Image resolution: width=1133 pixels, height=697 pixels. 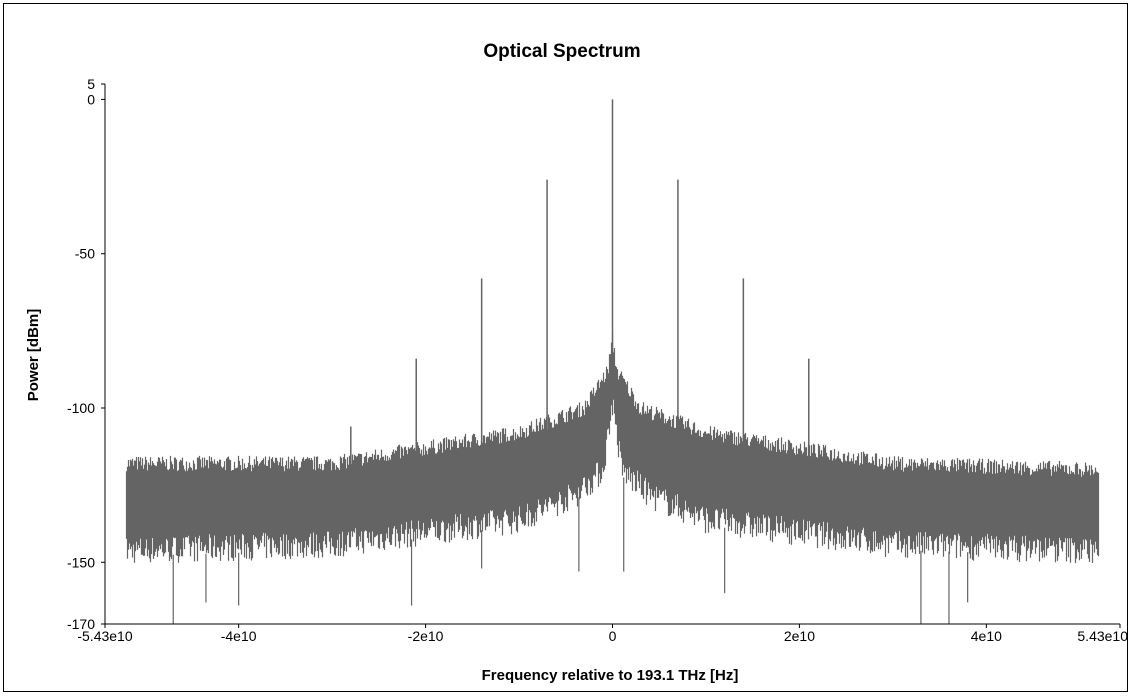 What do you see at coordinates (81, 562) in the screenshot?
I see `y-tick-label: -150` at bounding box center [81, 562].